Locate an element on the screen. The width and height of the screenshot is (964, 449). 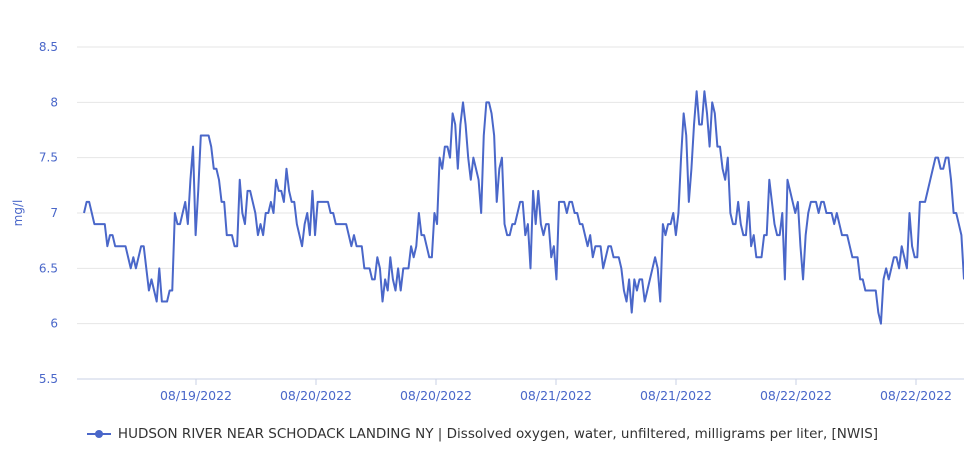
legend-line-marker-icon is located at coordinates (98, 434).